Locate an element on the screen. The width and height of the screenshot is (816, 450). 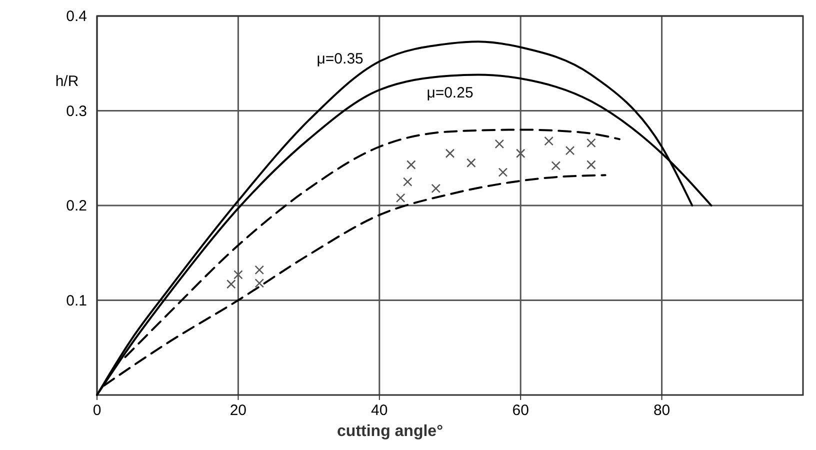
y-axis-title: h/R is located at coordinates (67, 81).